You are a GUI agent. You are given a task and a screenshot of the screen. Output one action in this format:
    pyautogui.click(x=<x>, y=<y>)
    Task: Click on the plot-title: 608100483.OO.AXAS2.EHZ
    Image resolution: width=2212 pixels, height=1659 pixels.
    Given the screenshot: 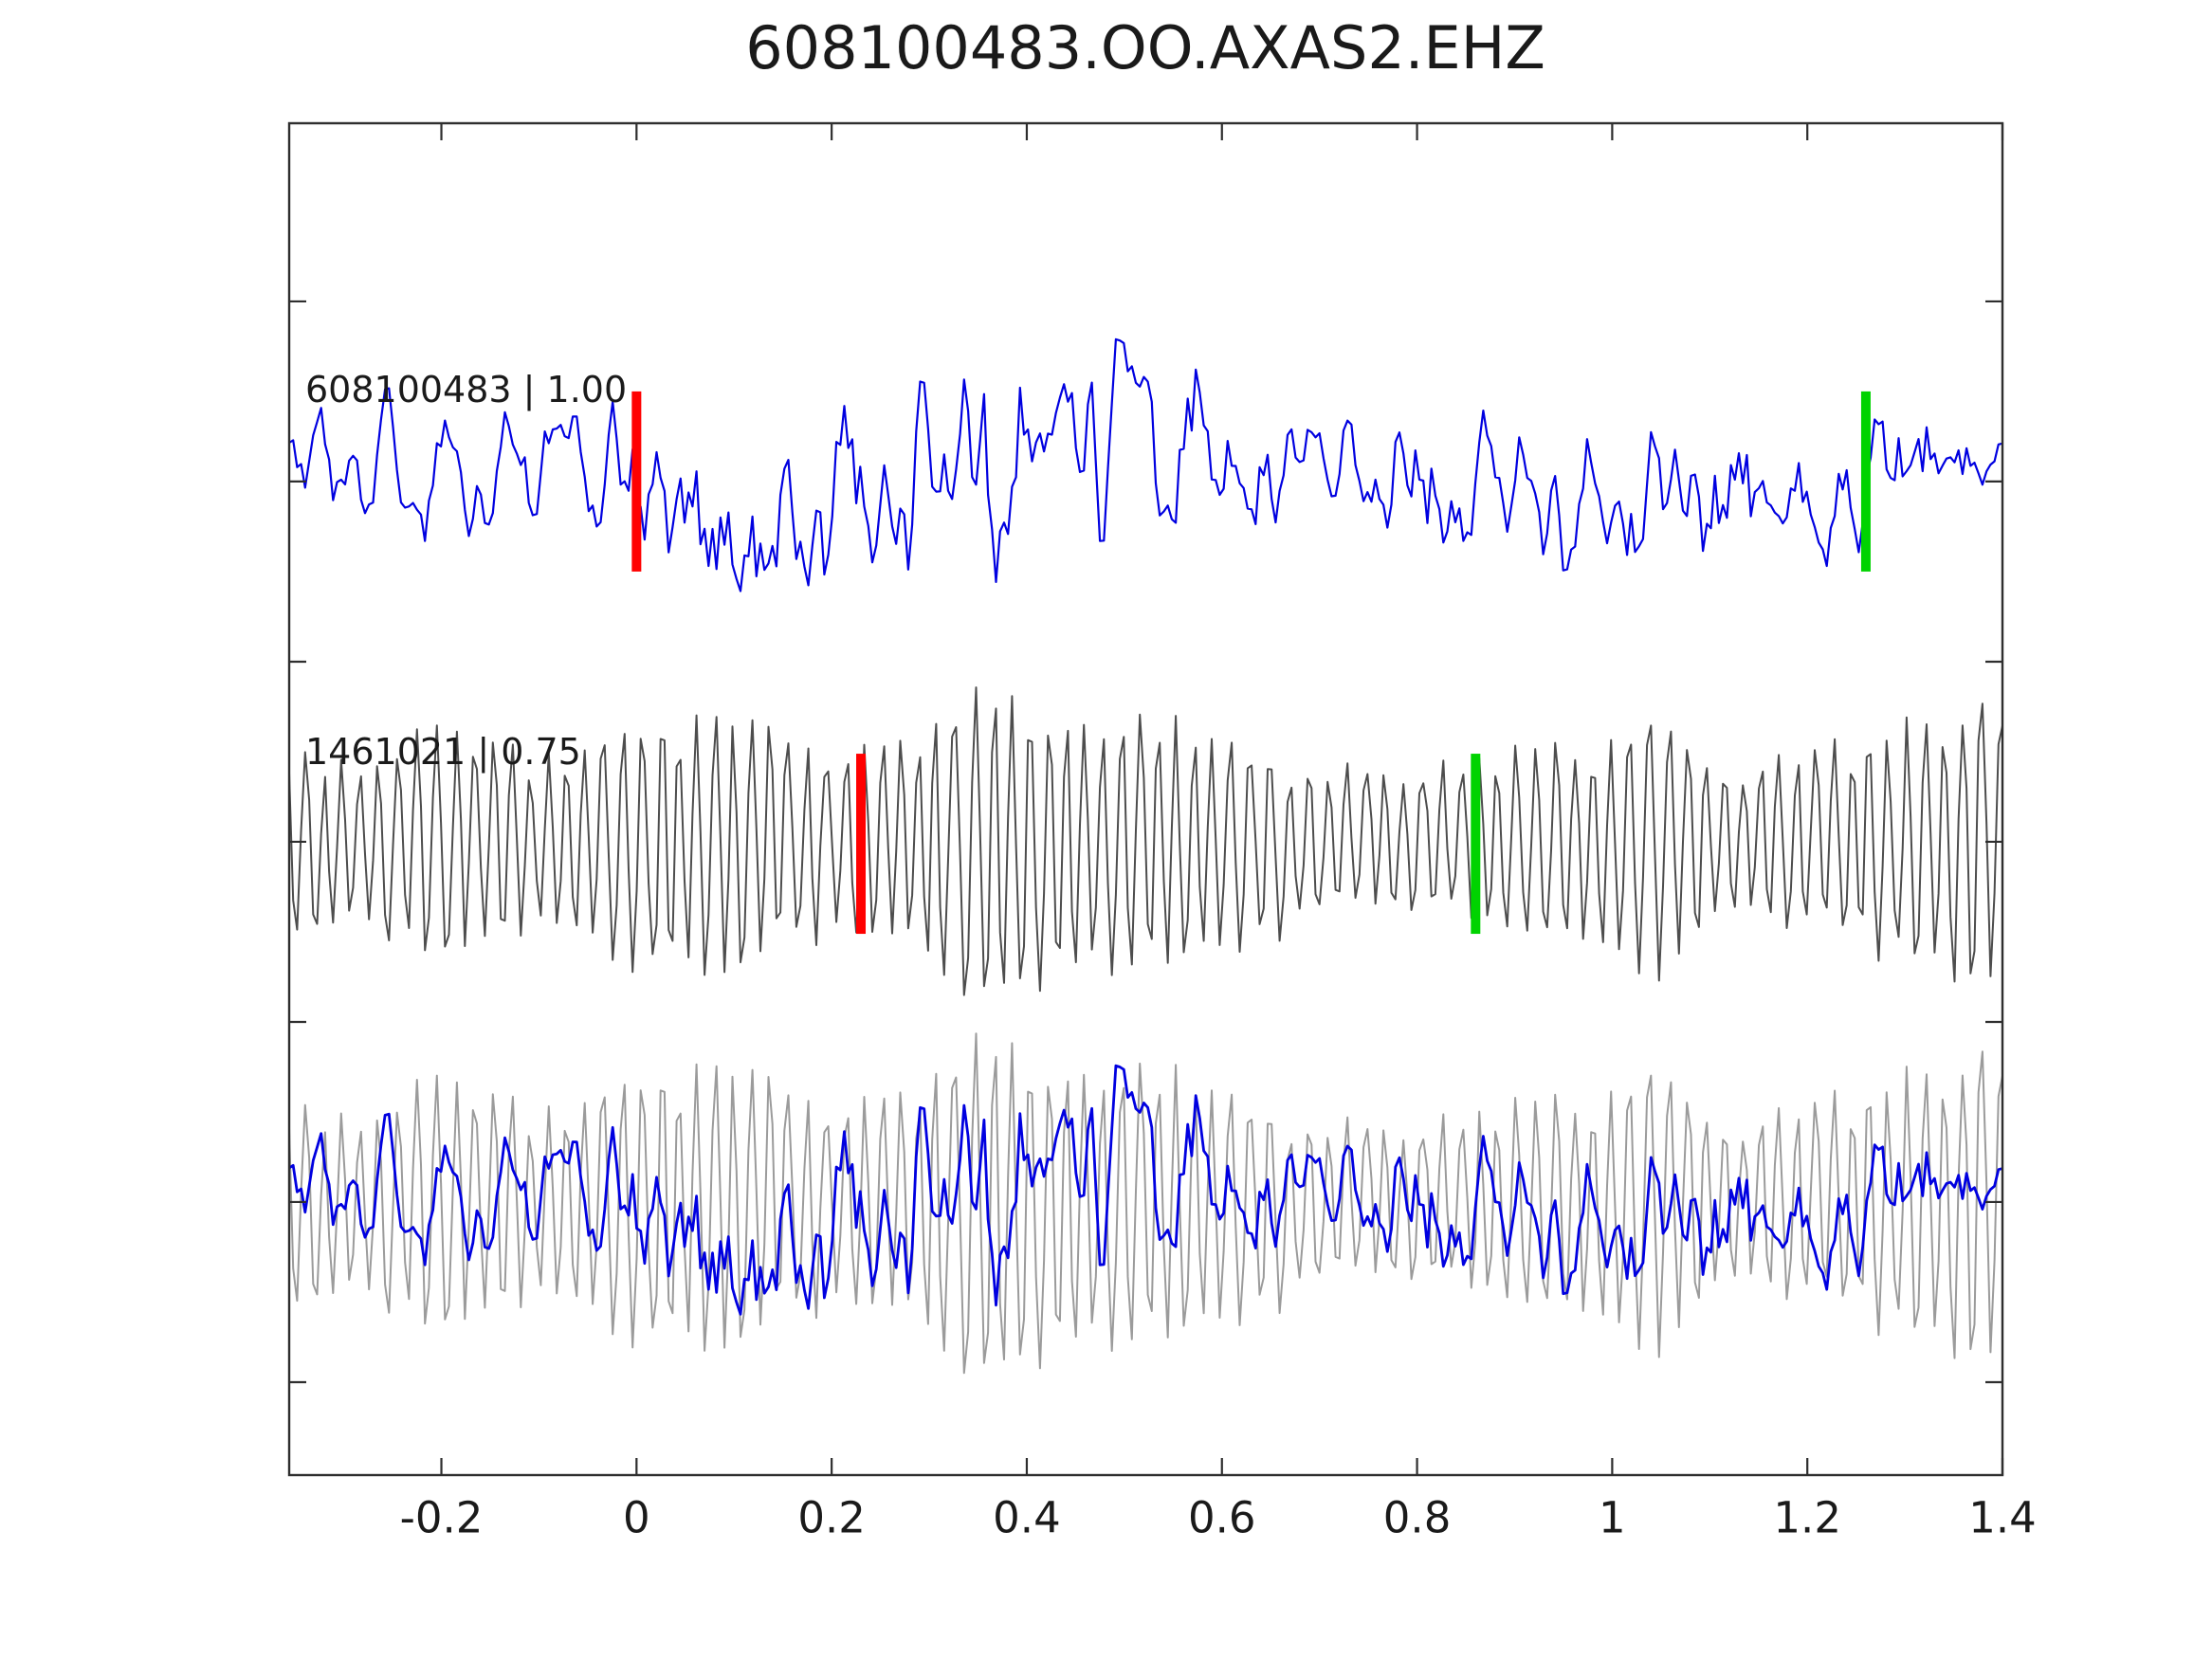 What is the action you would take?
    pyautogui.click(x=1145, y=47)
    